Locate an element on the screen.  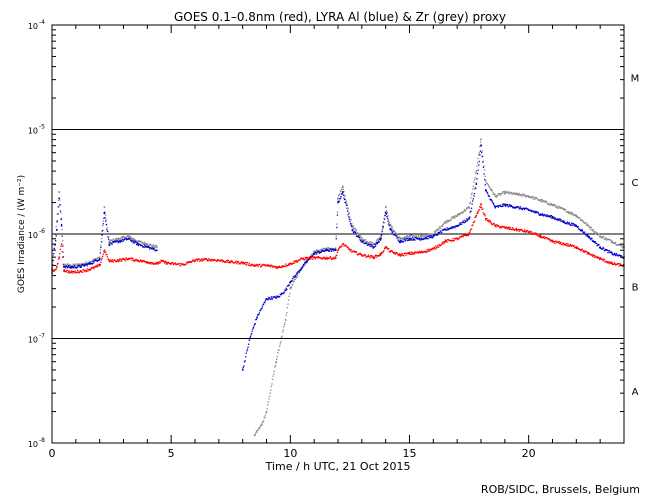
y-tick-label: 10 -8 is located at coordinates (36, 443).